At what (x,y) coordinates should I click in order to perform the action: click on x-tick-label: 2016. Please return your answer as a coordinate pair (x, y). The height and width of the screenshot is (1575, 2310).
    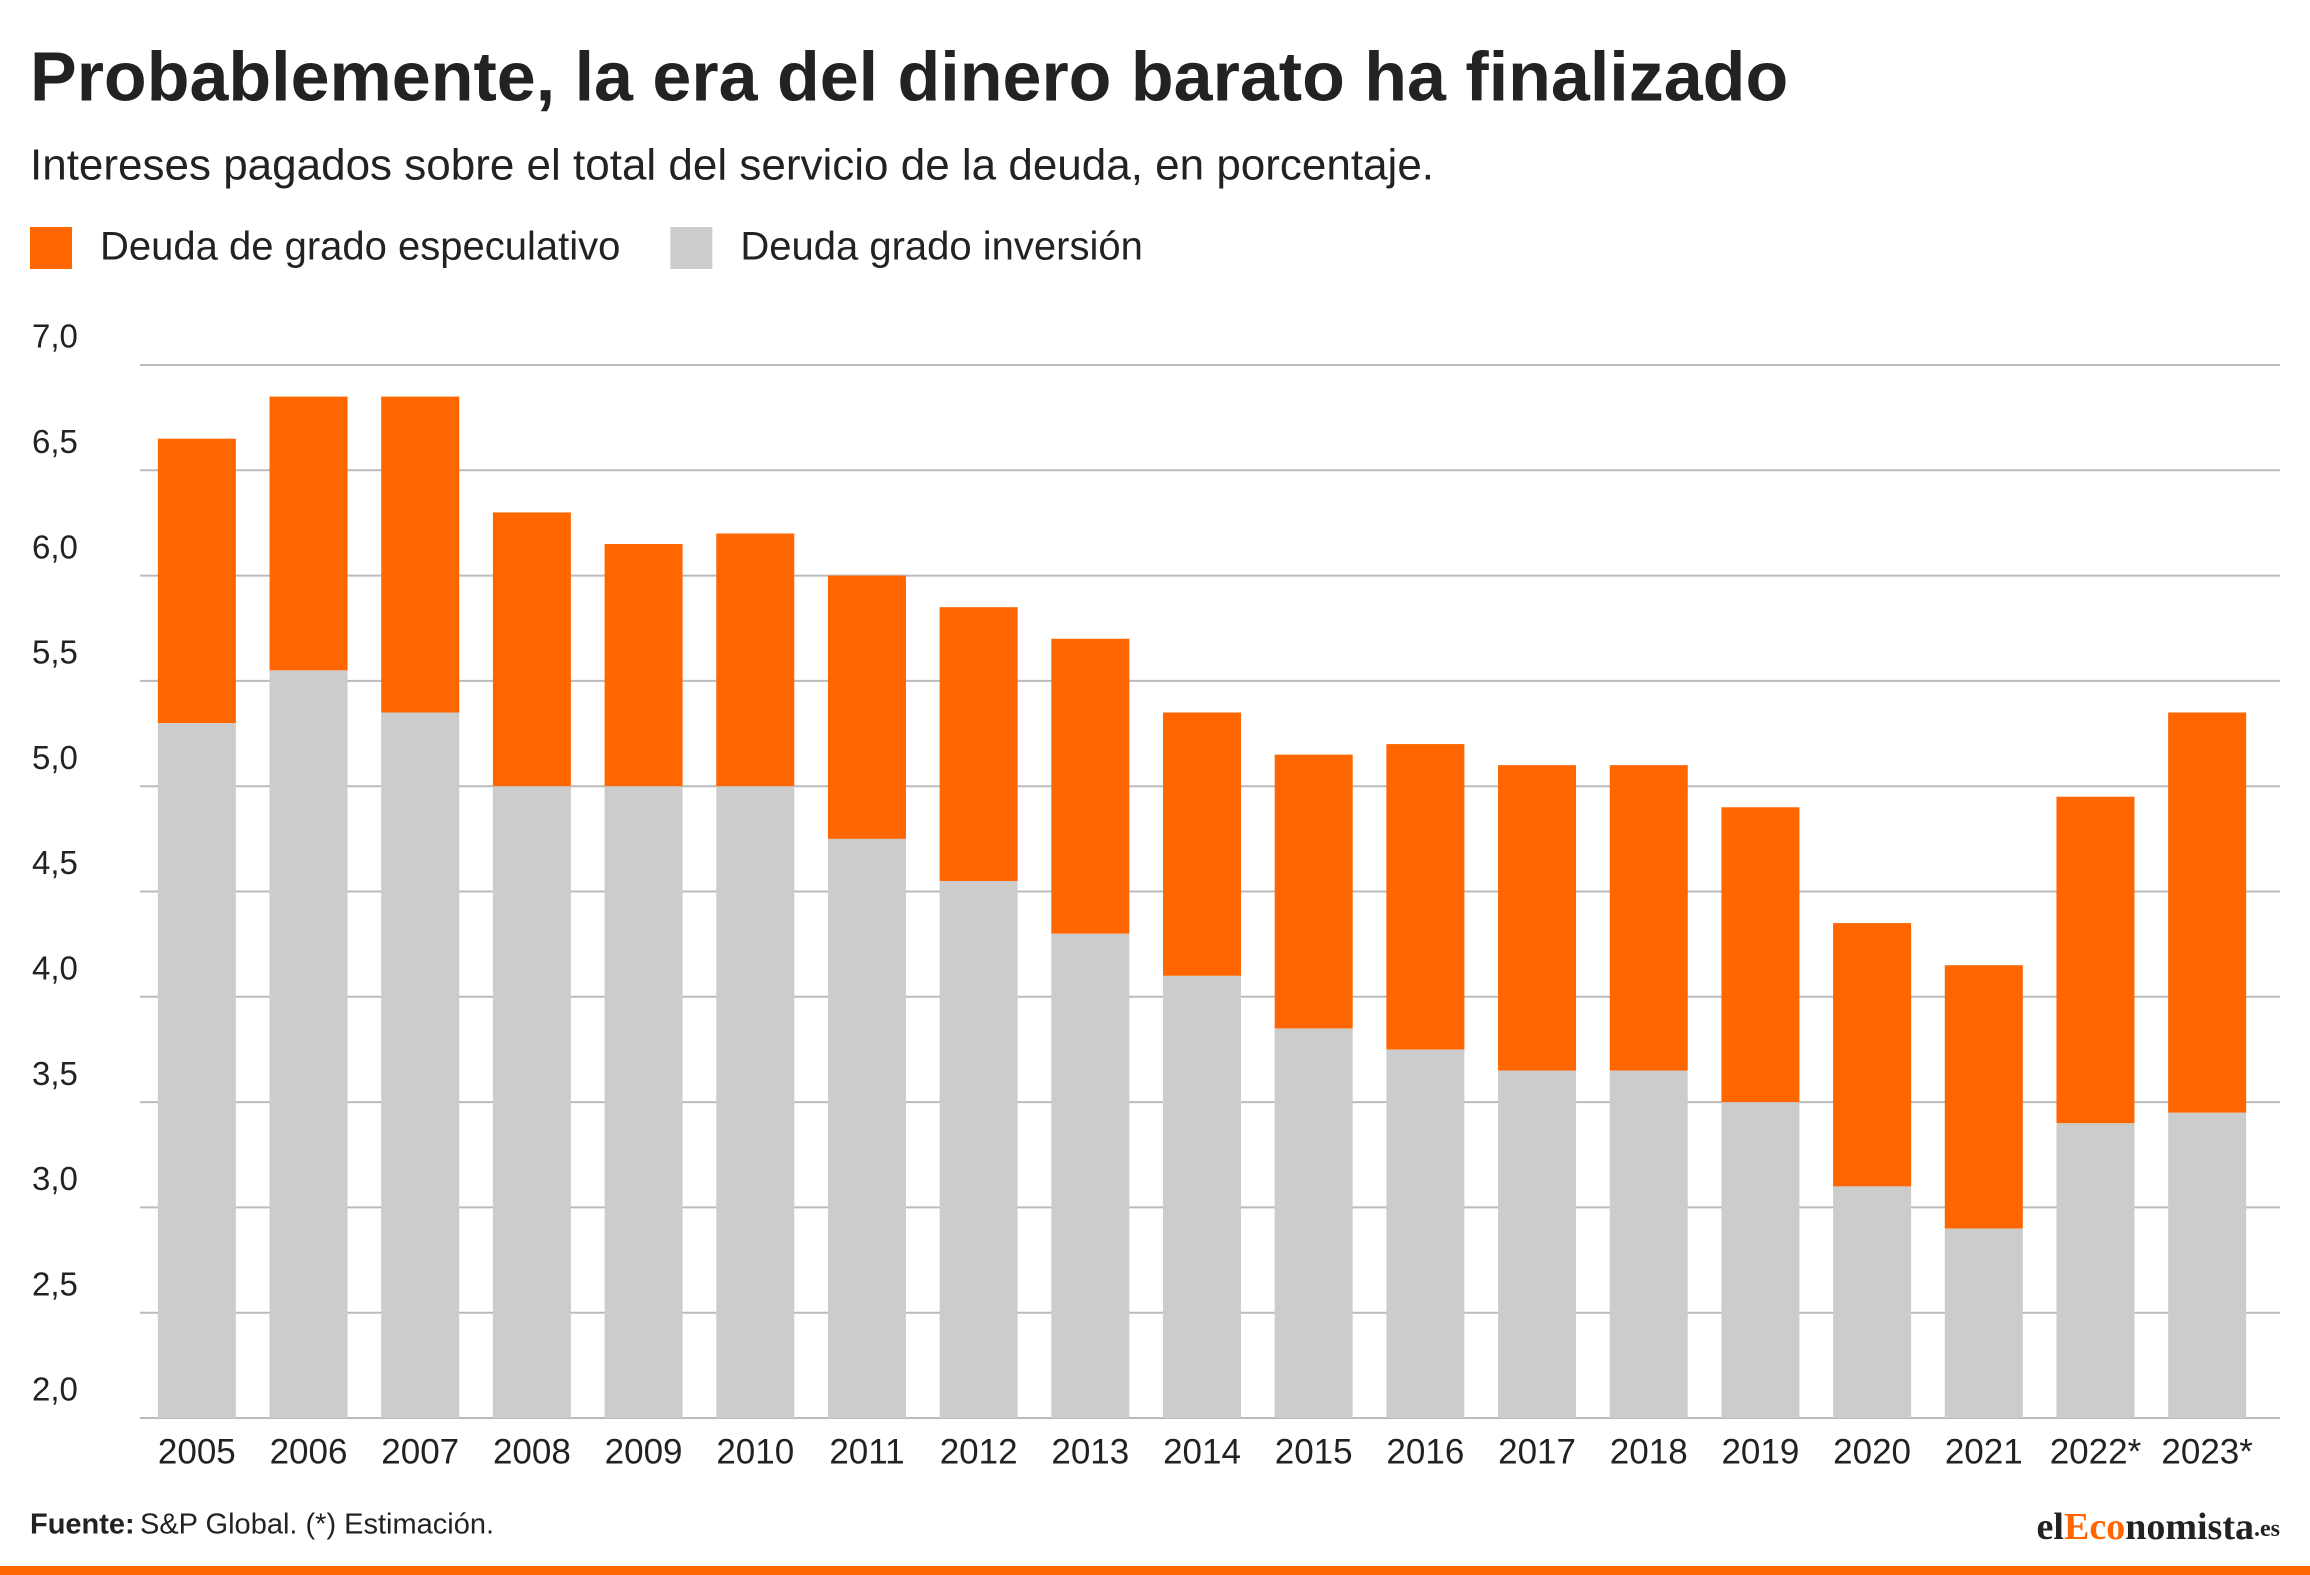
    Looking at the image, I should click on (1425, 1451).